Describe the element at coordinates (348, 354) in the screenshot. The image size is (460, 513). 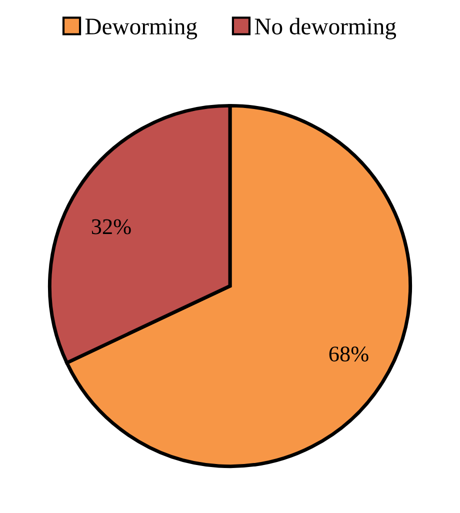
I see `data-label: 68%` at that location.